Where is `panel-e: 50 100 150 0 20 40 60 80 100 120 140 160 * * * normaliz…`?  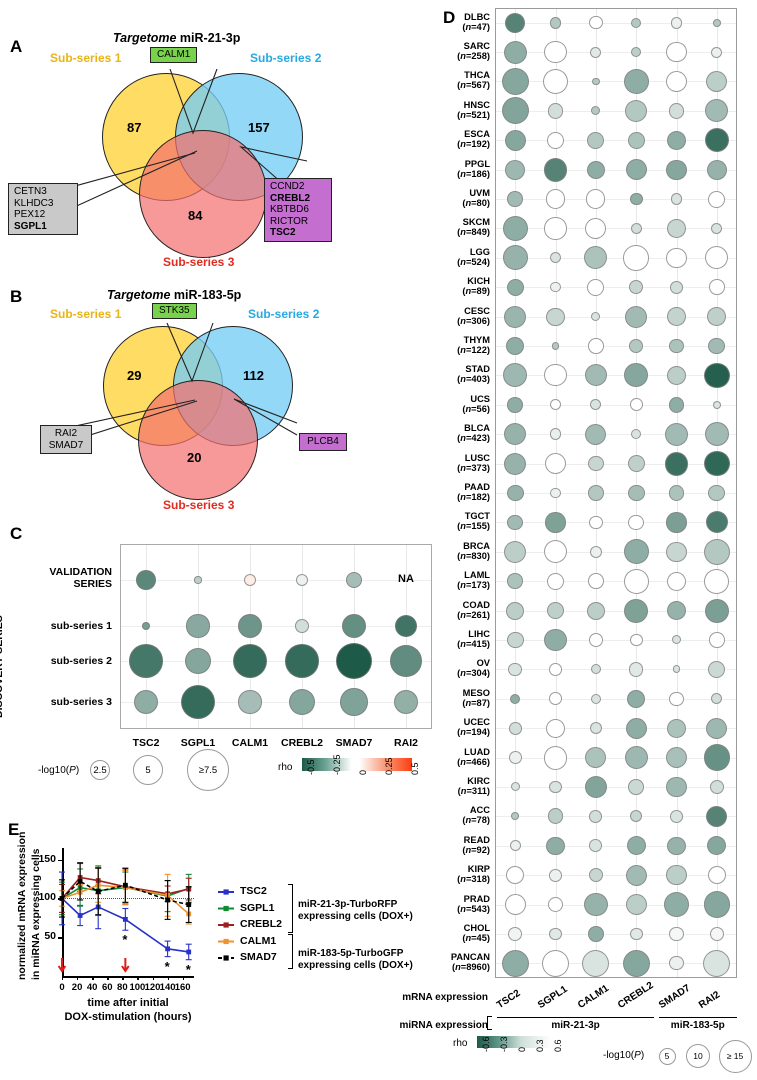
panel-e: 50 100 150 0 20 40 60 80 100 120 140 160 * * * normaliz… is located at coordinates (220, 955).